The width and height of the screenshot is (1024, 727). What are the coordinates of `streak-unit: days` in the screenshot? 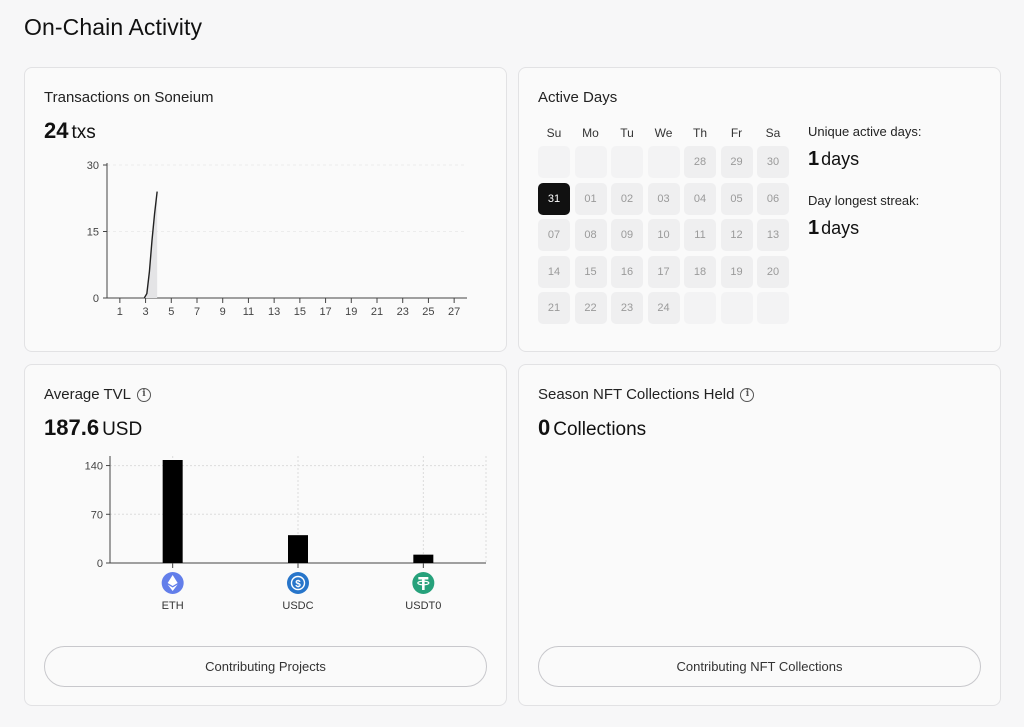 It's located at (840, 228).